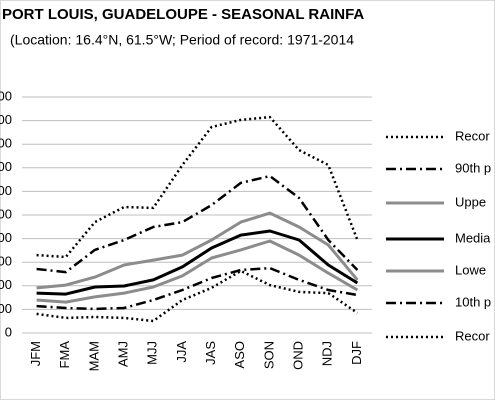 This screenshot has height=400, width=495. I want to click on y-tick-label: 600, so click(6, 190).